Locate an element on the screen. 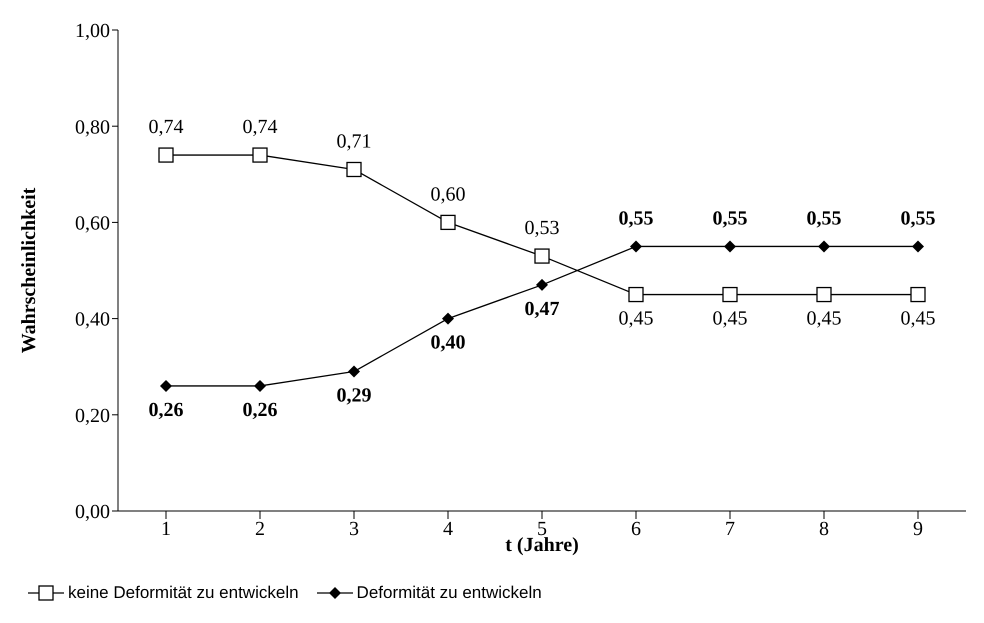 Image resolution: width=984 pixels, height=623 pixels. data-label: 0,29 is located at coordinates (354, 395).